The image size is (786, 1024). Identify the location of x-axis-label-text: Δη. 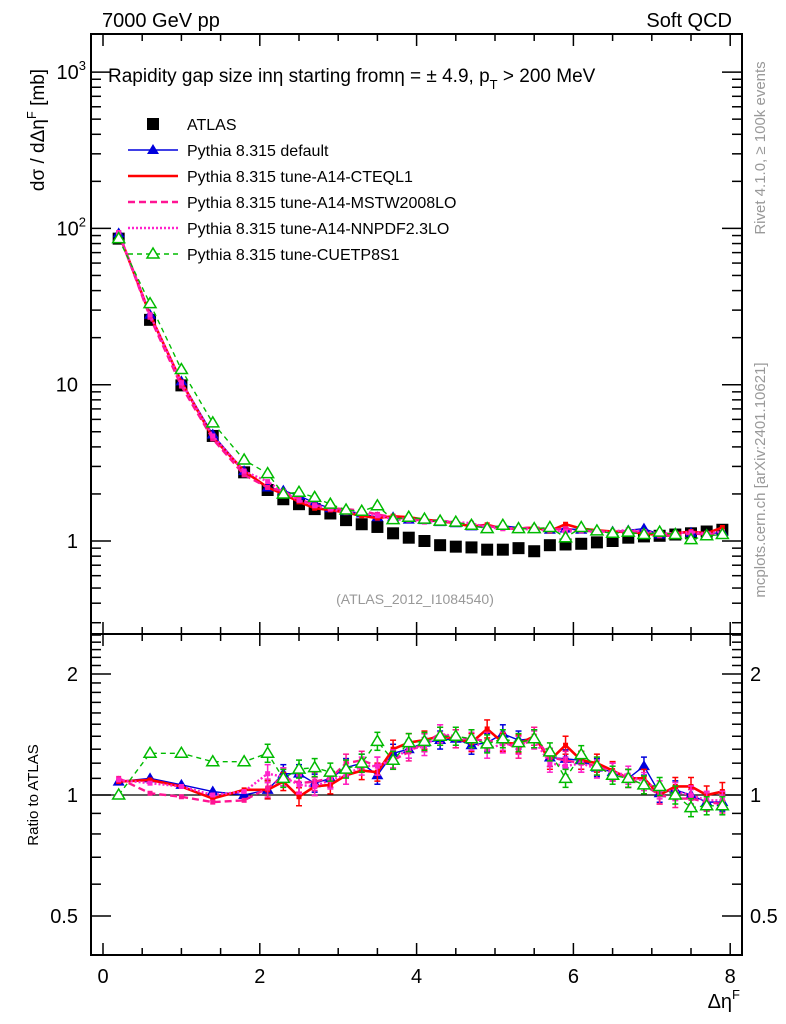
(720, 1002).